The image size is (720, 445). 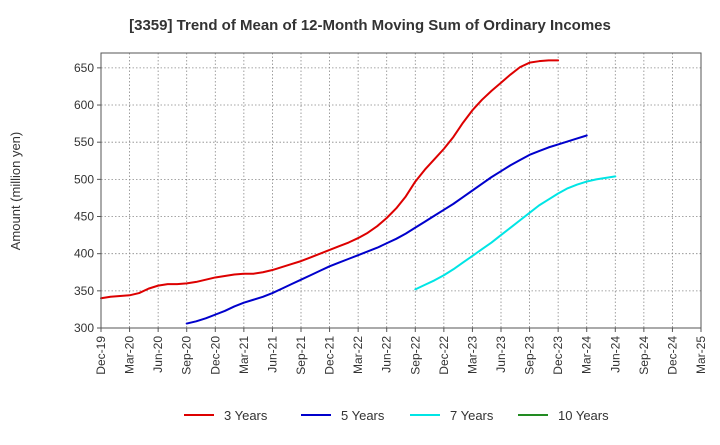 What do you see at coordinates (387, 354) in the screenshot?
I see `x-tick-label: Jun-22` at bounding box center [387, 354].